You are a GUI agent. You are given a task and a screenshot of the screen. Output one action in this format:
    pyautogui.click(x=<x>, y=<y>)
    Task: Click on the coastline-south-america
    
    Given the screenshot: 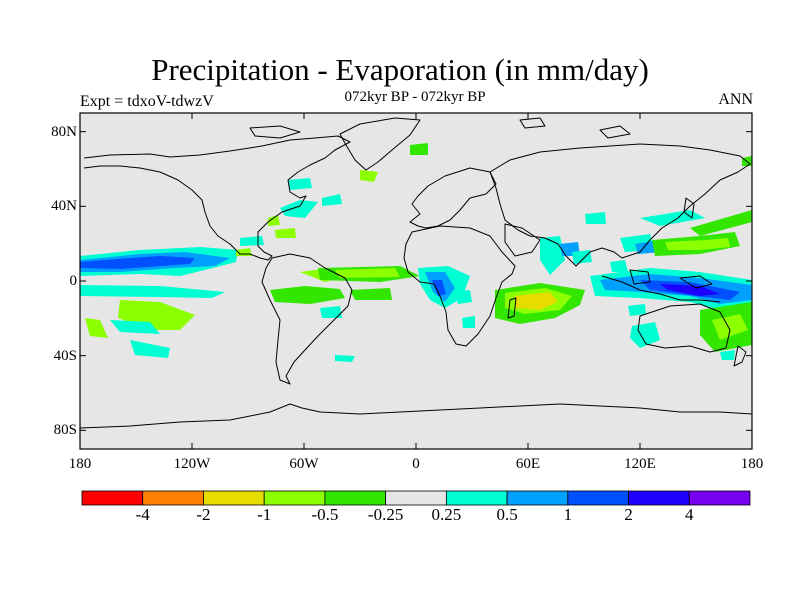 What is the action you would take?
    pyautogui.click(x=307, y=319)
    